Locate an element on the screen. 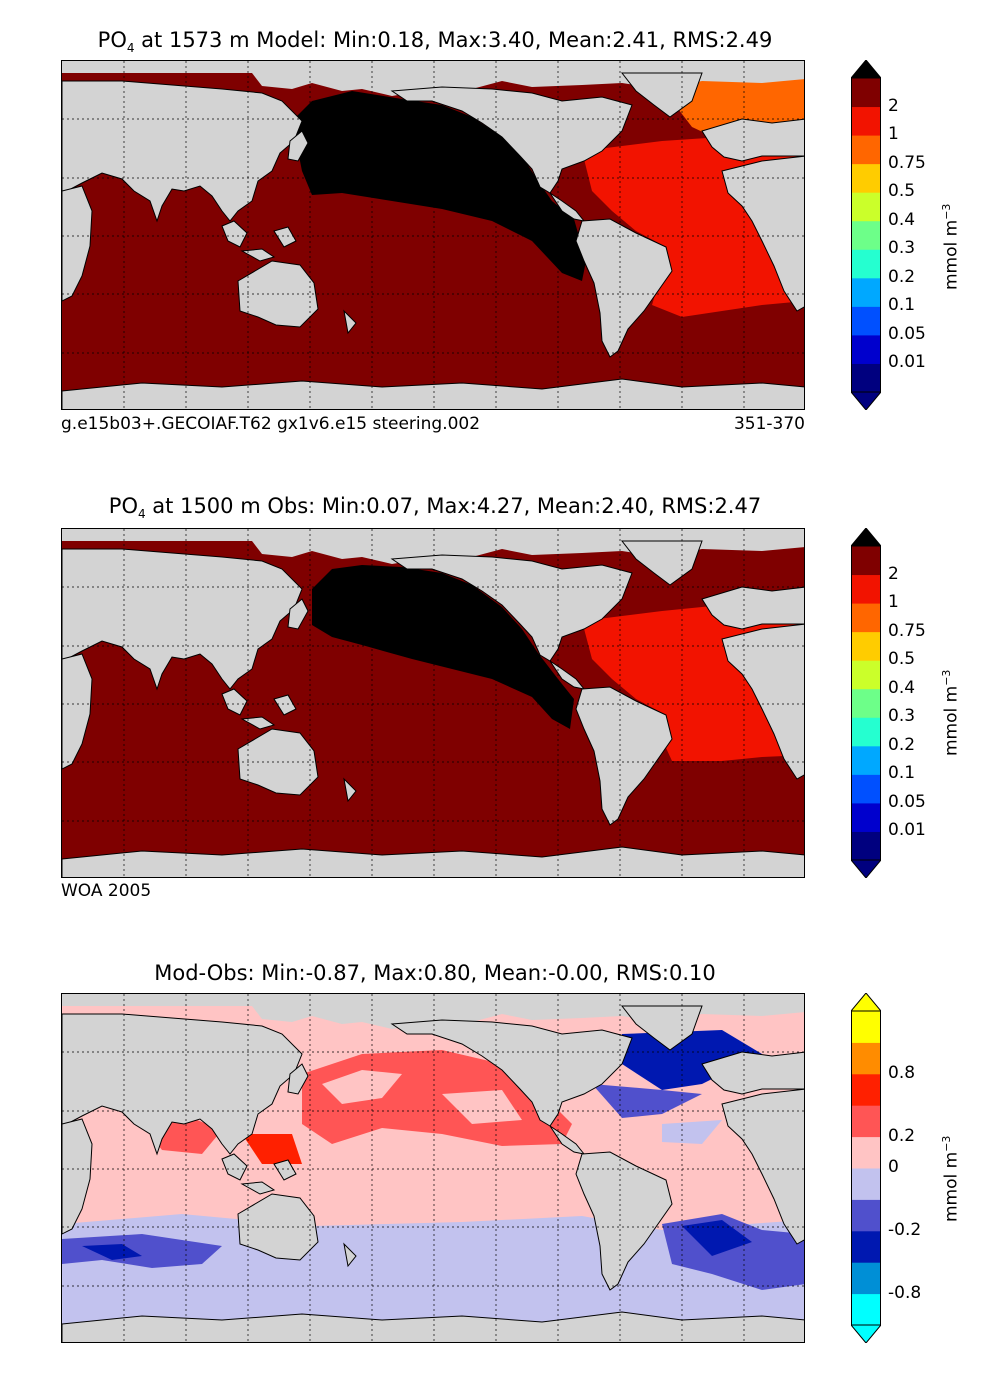 This screenshot has width=995, height=1374. colorbar-tick-label: -0.2 is located at coordinates (905, 1229).